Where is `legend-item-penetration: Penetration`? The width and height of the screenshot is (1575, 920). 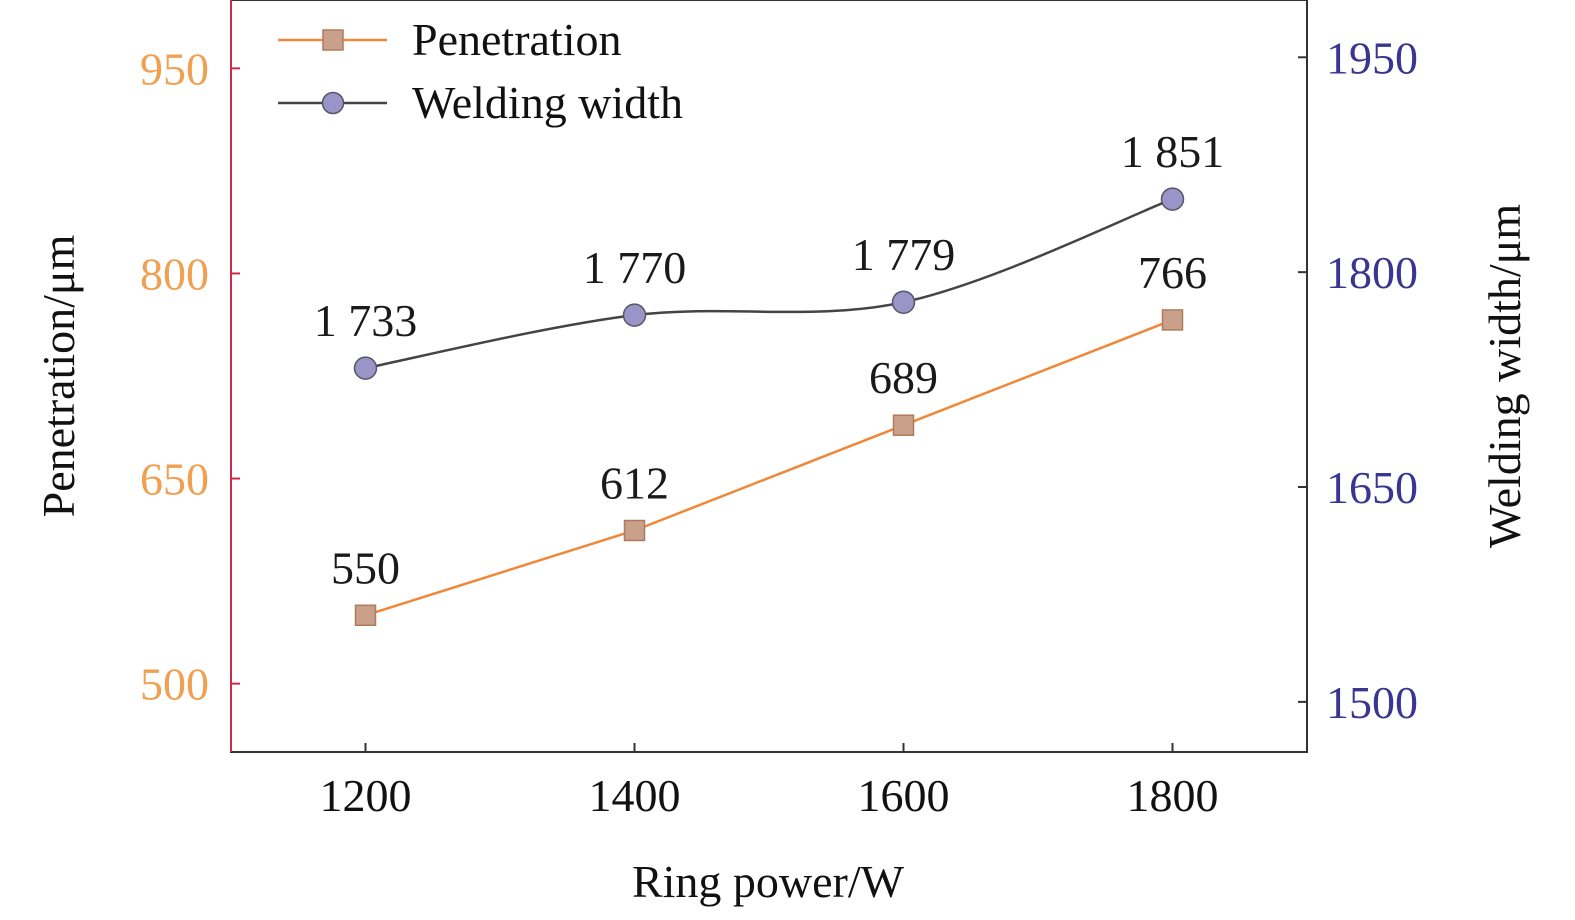
legend-item-penetration: Penetration is located at coordinates (450, 39).